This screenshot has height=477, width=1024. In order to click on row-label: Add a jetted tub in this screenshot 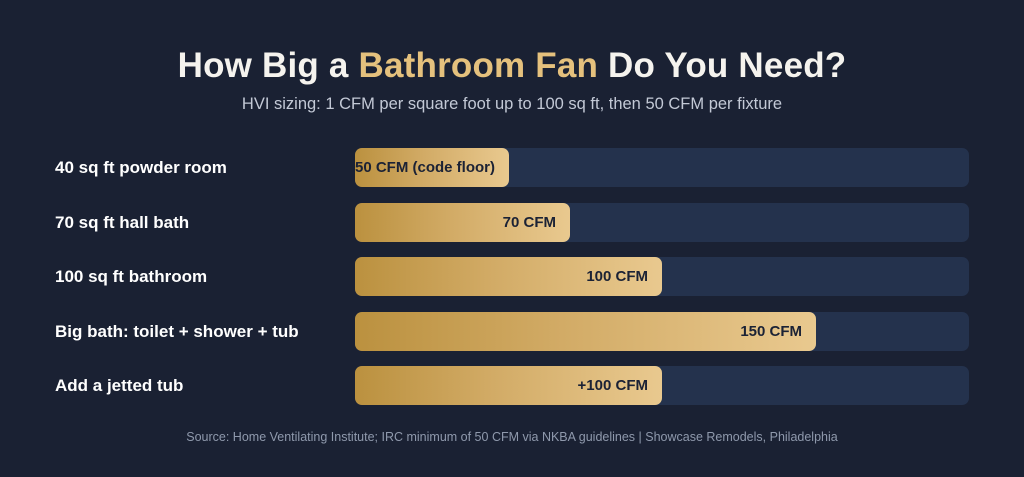, I will do `click(119, 385)`.